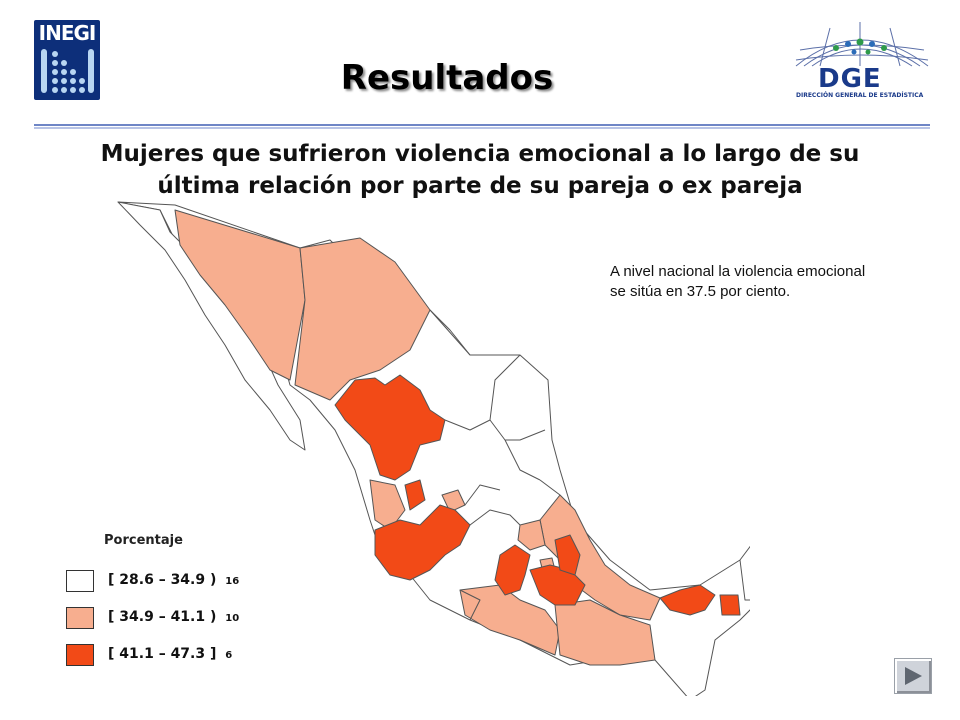  I want to click on legend-item-high: [ 41.1 – 47.3 ] 6, so click(186, 656).